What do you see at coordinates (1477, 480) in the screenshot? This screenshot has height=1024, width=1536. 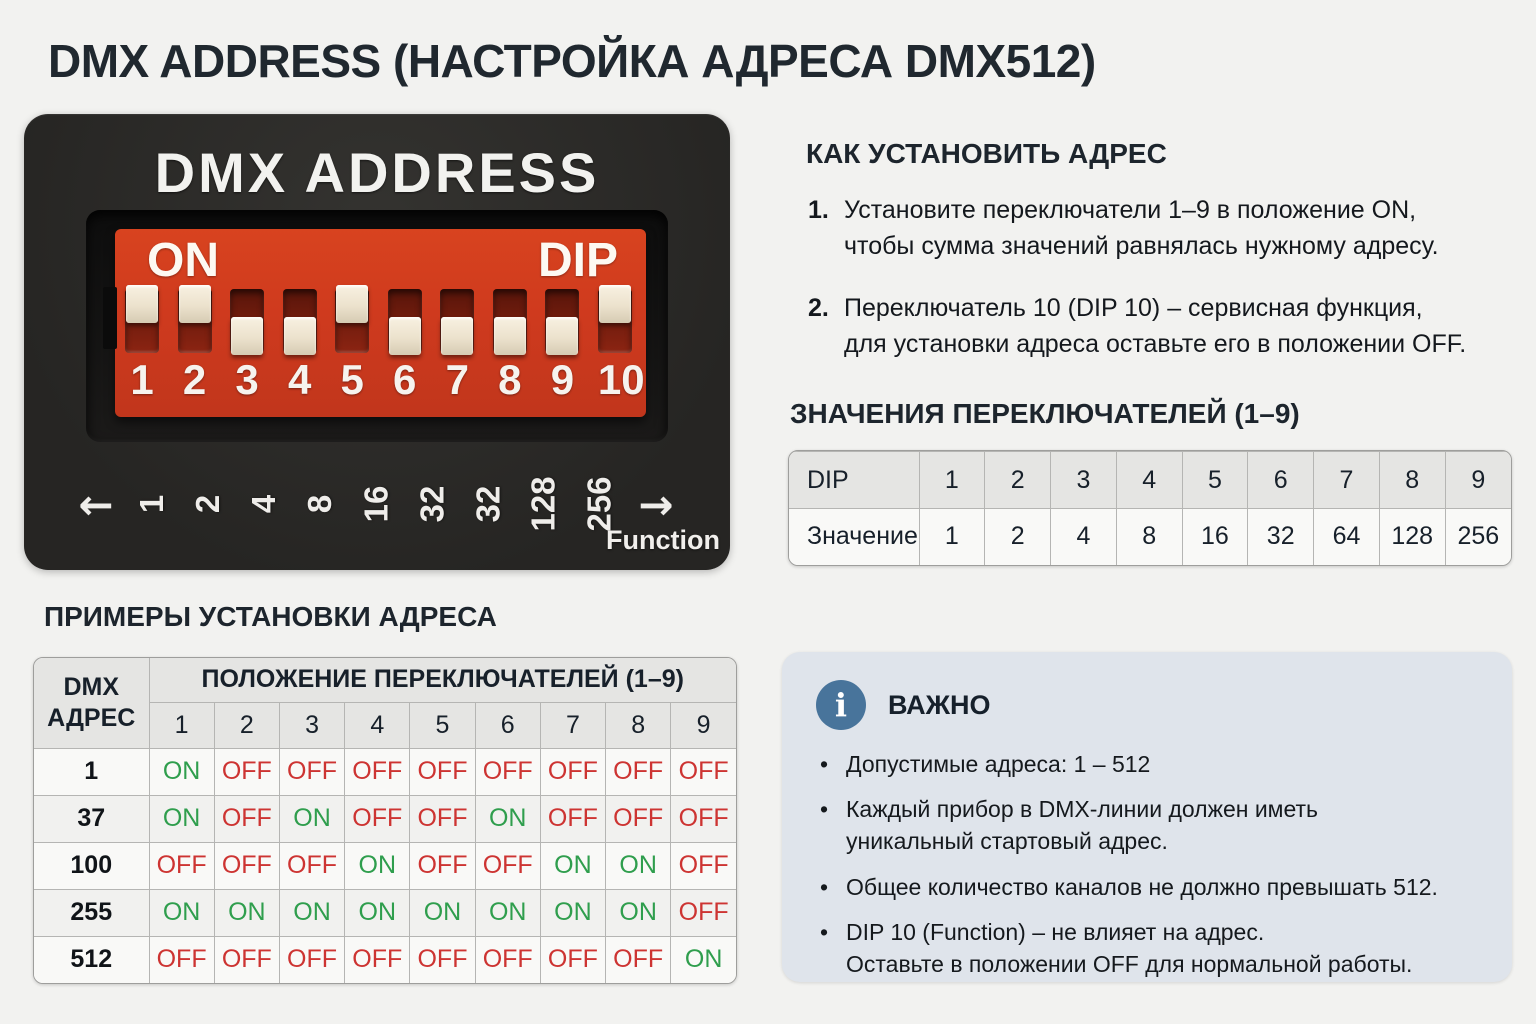 I see `values-table-dip: 9` at bounding box center [1477, 480].